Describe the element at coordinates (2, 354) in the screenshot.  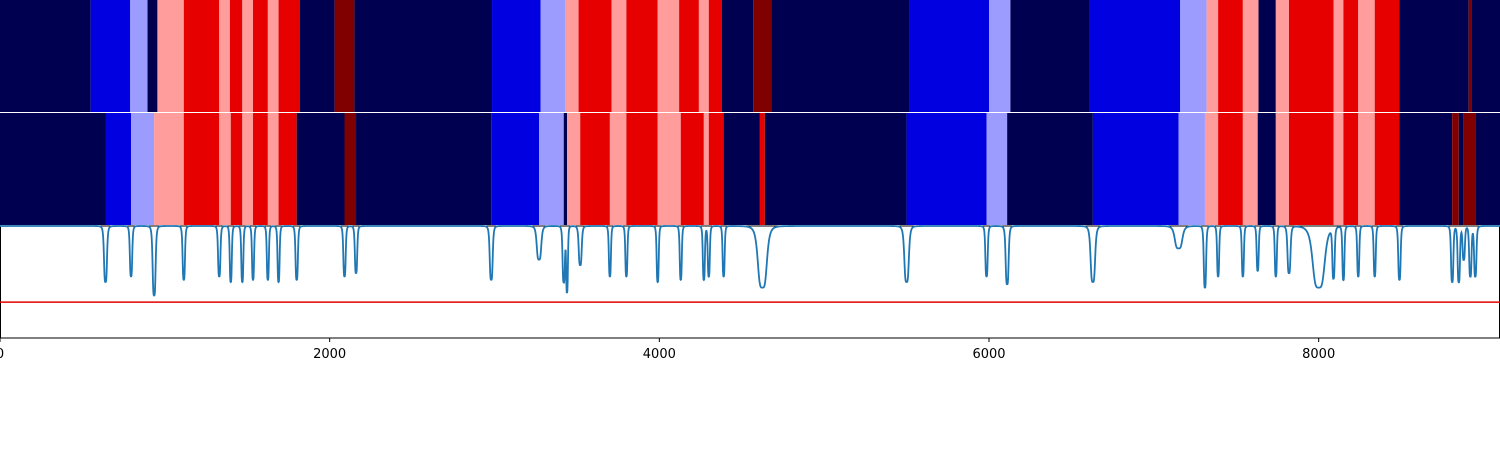
I see `x-tick-label: 0` at that location.